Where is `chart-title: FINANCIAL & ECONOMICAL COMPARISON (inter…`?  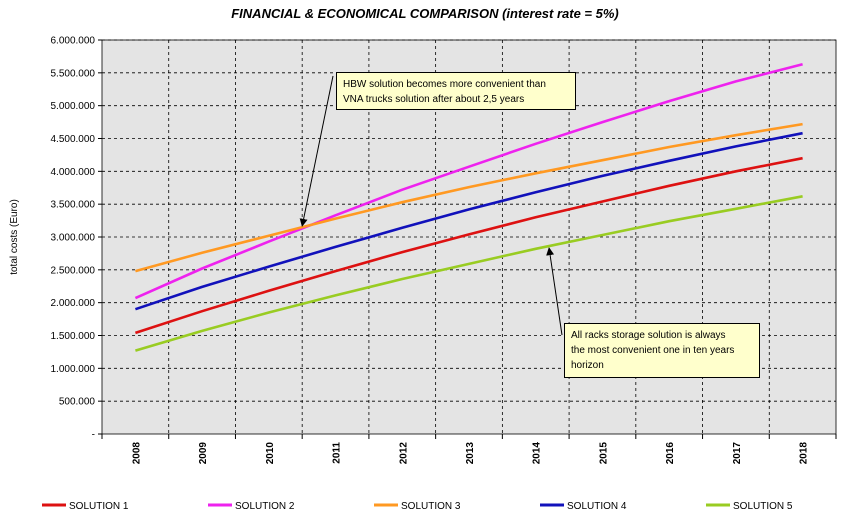 chart-title: FINANCIAL & ECONOMICAL COMPARISON (inter… is located at coordinates (425, 13).